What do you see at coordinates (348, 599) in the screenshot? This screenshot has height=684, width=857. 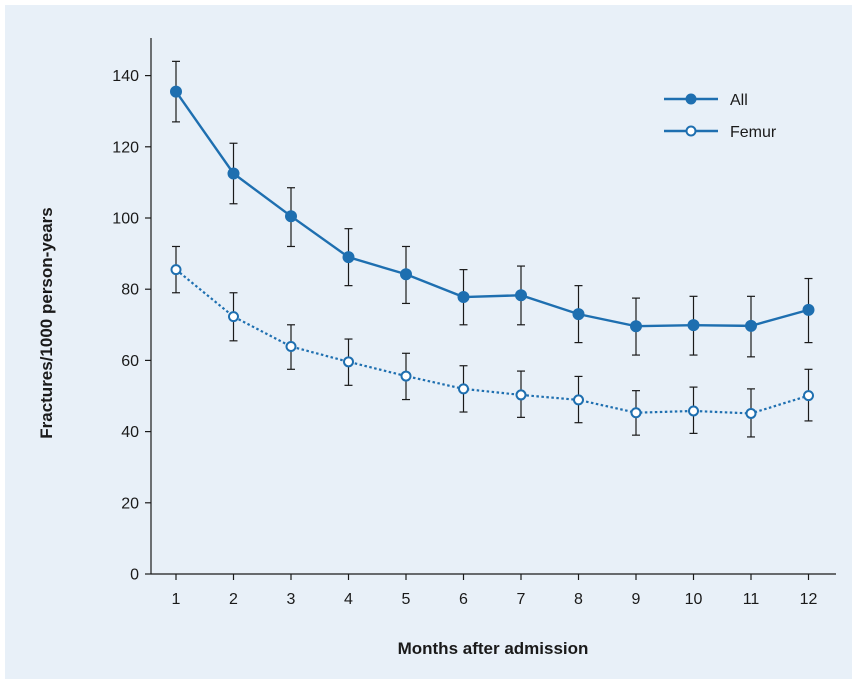 I see `x-tick-label: 4` at bounding box center [348, 599].